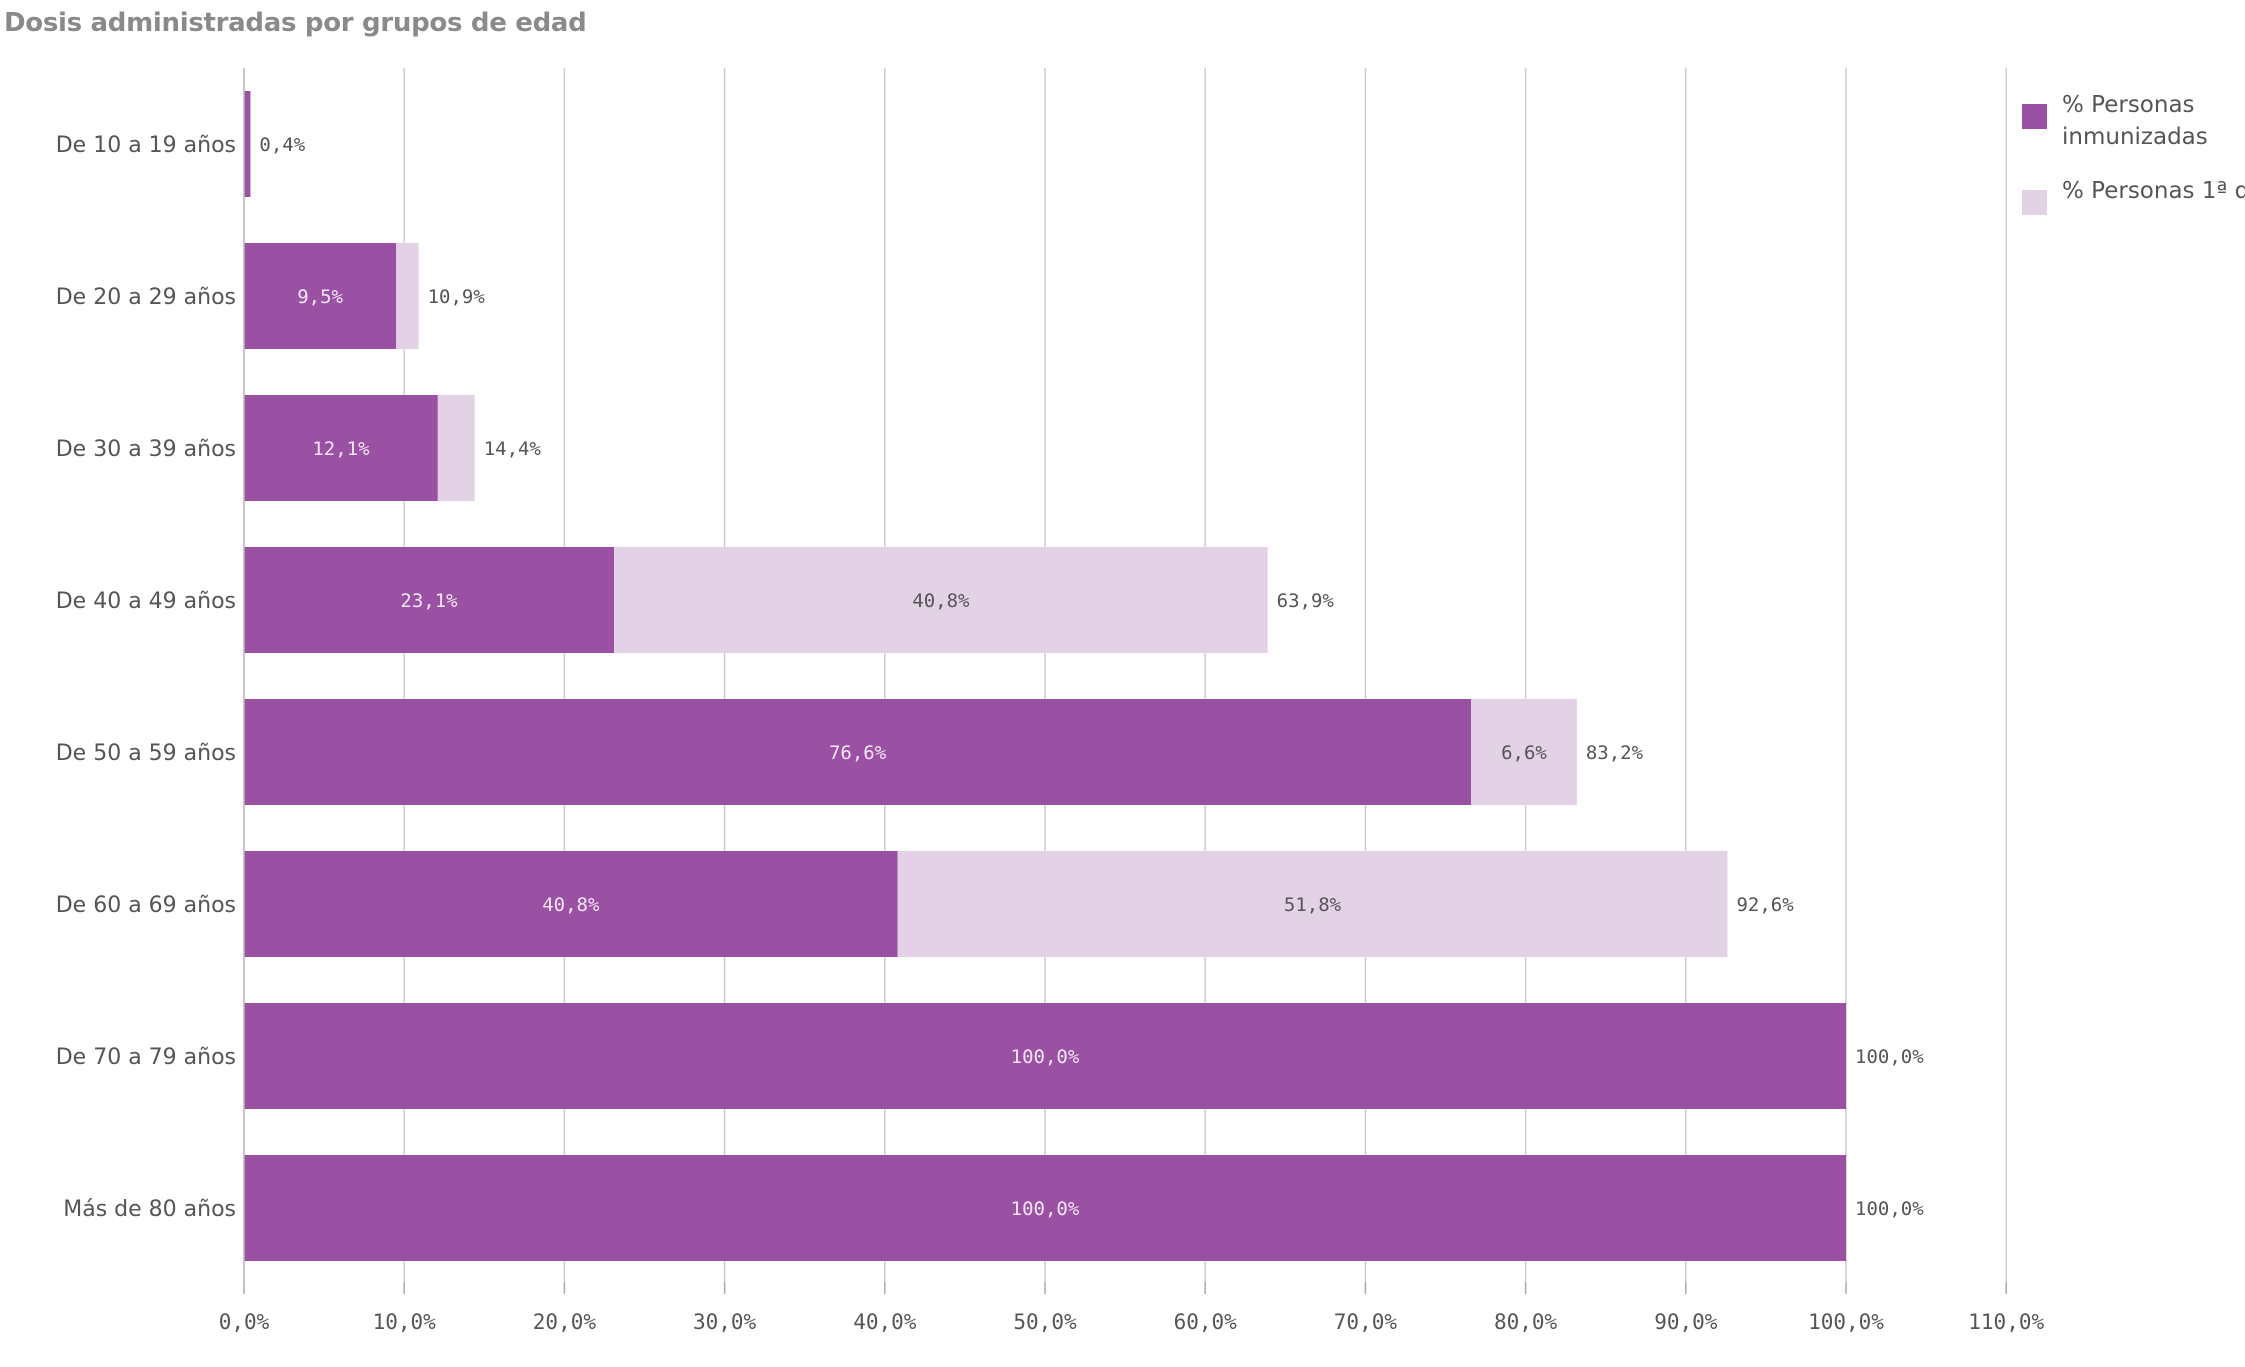 Image resolution: width=2245 pixels, height=1367 pixels. I want to click on segment-label: 23,1%, so click(429, 601).